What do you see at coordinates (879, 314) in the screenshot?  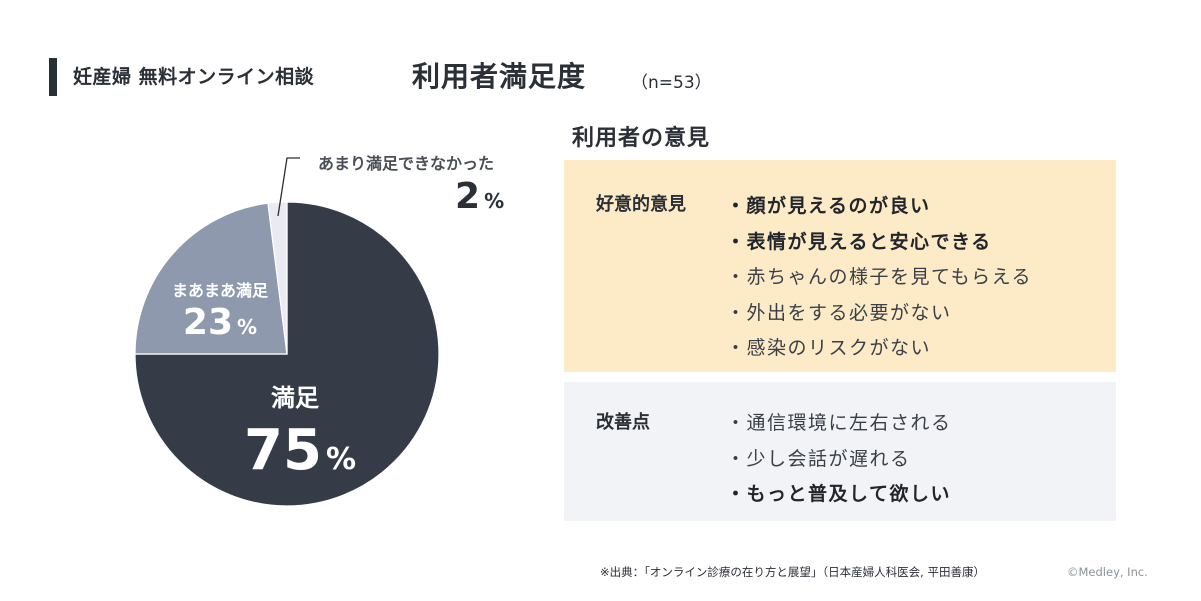 I see `opinion-item: 外出をする必要がない` at bounding box center [879, 314].